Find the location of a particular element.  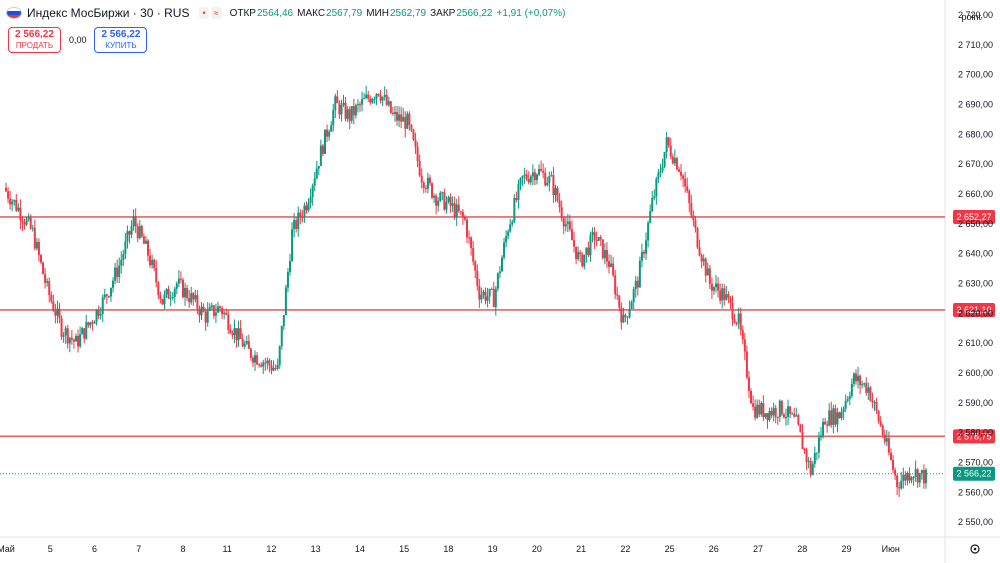

buy-button: 2 566,22 КУПИТЬ is located at coordinates (121, 40).